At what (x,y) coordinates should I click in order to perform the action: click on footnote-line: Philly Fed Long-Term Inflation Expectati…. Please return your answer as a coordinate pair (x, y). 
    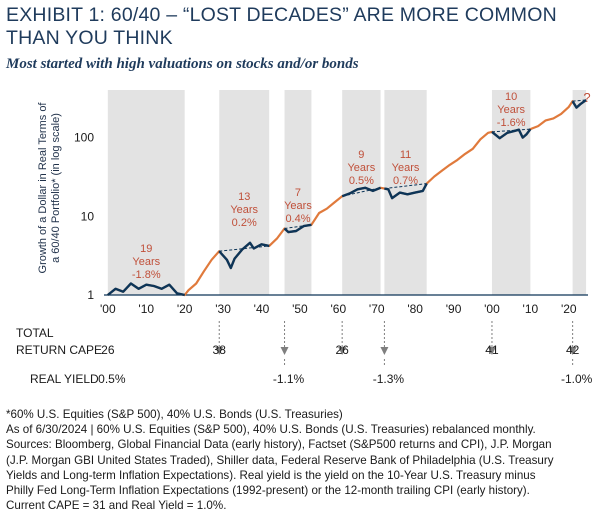
    Looking at the image, I should click on (268, 491).